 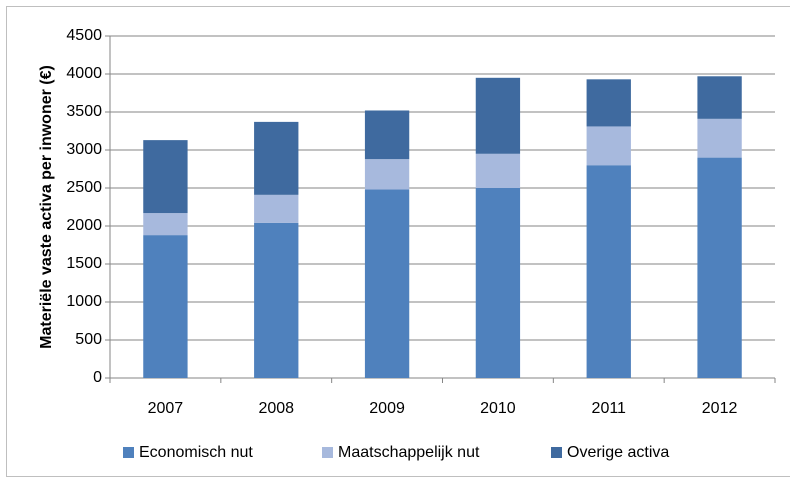 What do you see at coordinates (84, 225) in the screenshot?
I see `y-tick-label: 2000` at bounding box center [84, 225].